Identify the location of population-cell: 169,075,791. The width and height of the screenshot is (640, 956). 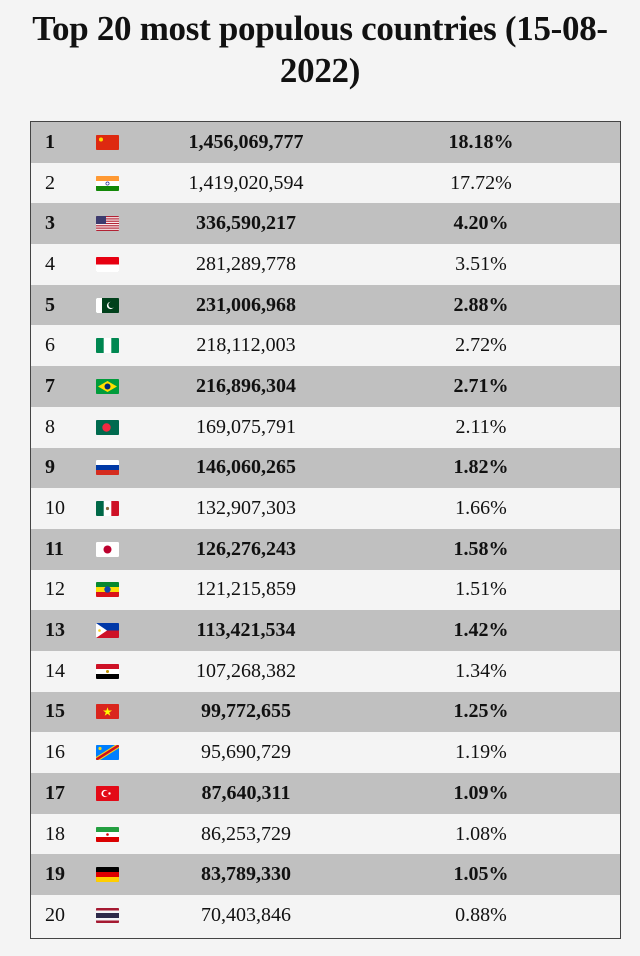
(246, 426).